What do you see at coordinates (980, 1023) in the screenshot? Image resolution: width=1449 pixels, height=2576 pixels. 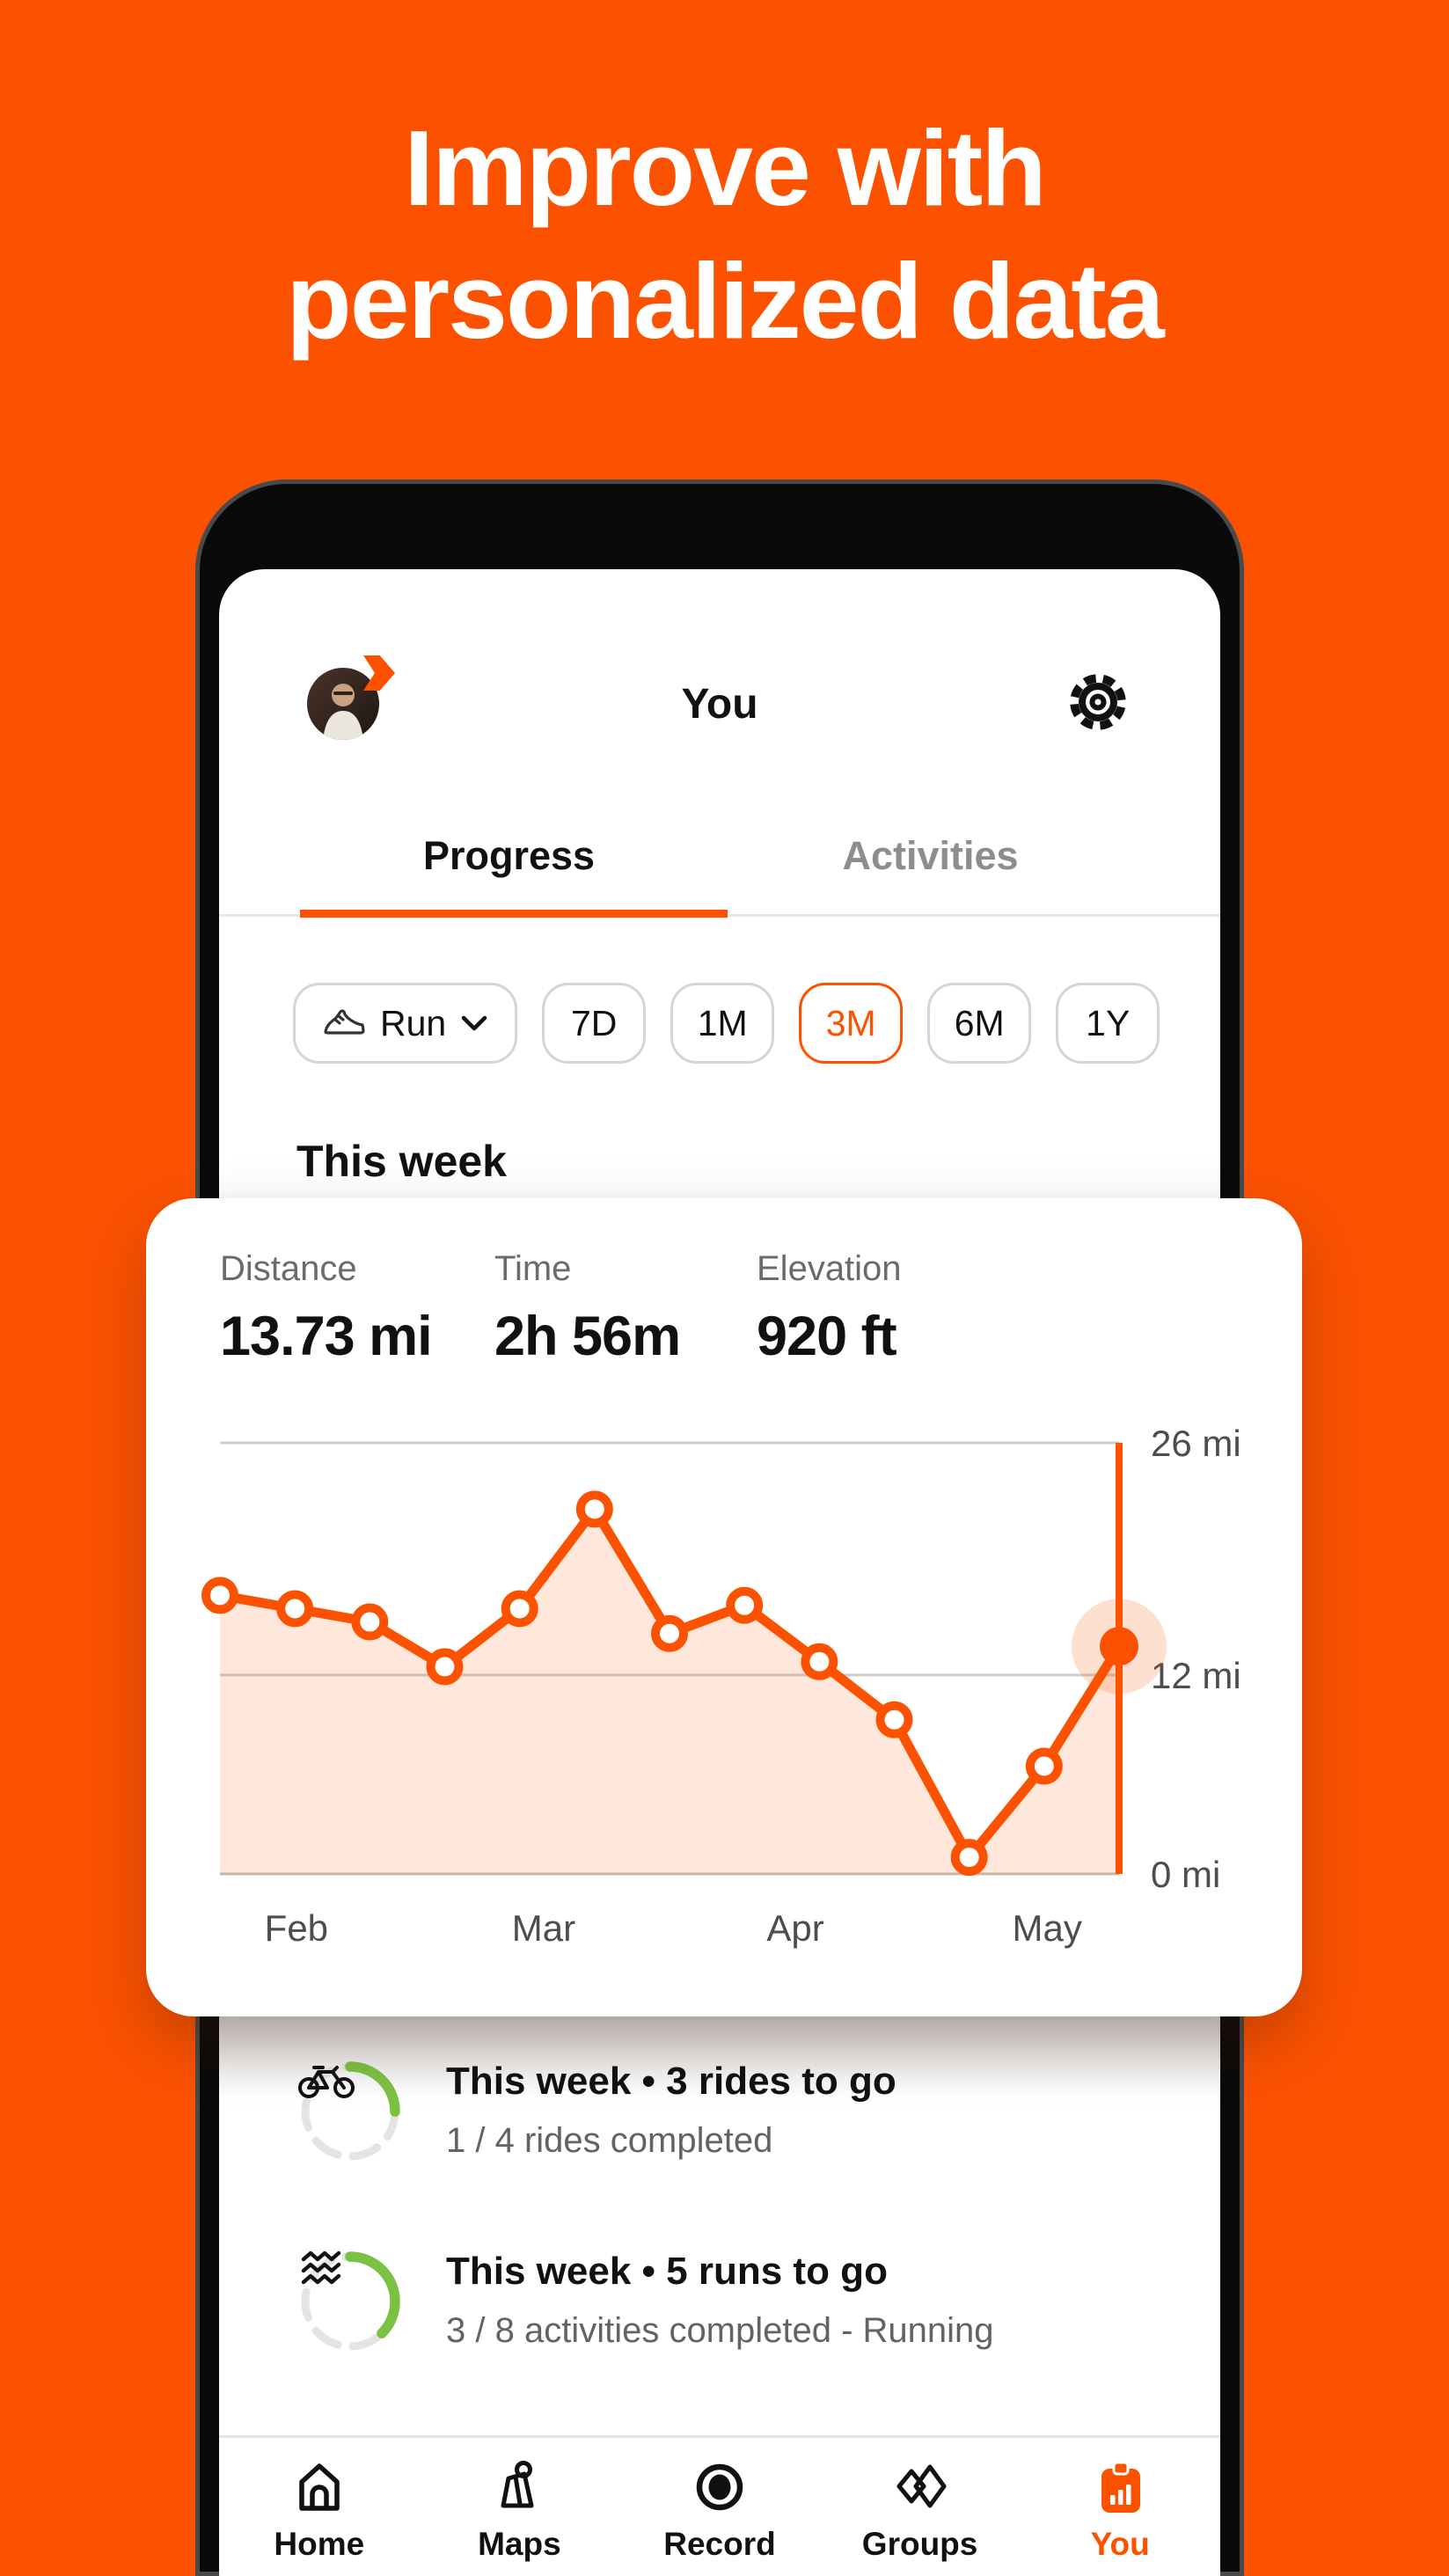 I see `range-chip-6m: 6M` at bounding box center [980, 1023].